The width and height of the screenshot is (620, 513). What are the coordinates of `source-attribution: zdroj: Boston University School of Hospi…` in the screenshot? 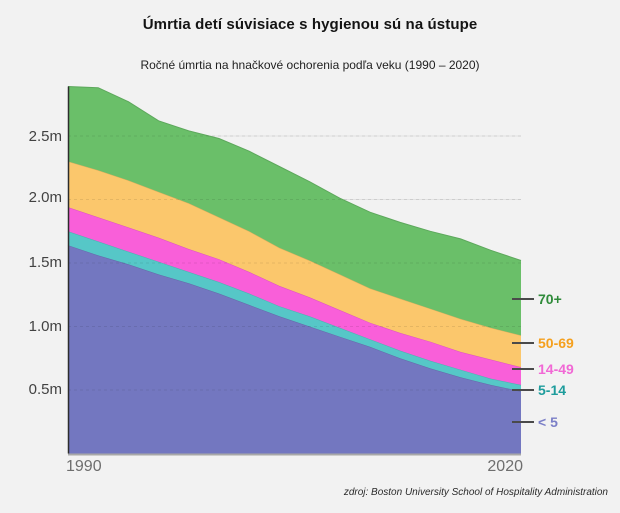 It's located at (475, 492).